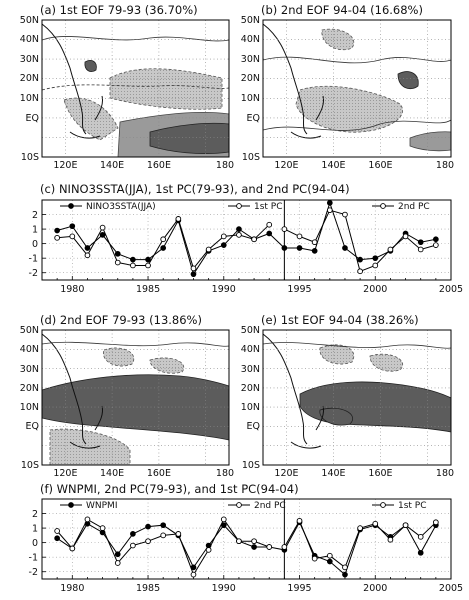  I want to click on map-a-lon-labels: 120E 140E 160E 180, so click(143, 165).